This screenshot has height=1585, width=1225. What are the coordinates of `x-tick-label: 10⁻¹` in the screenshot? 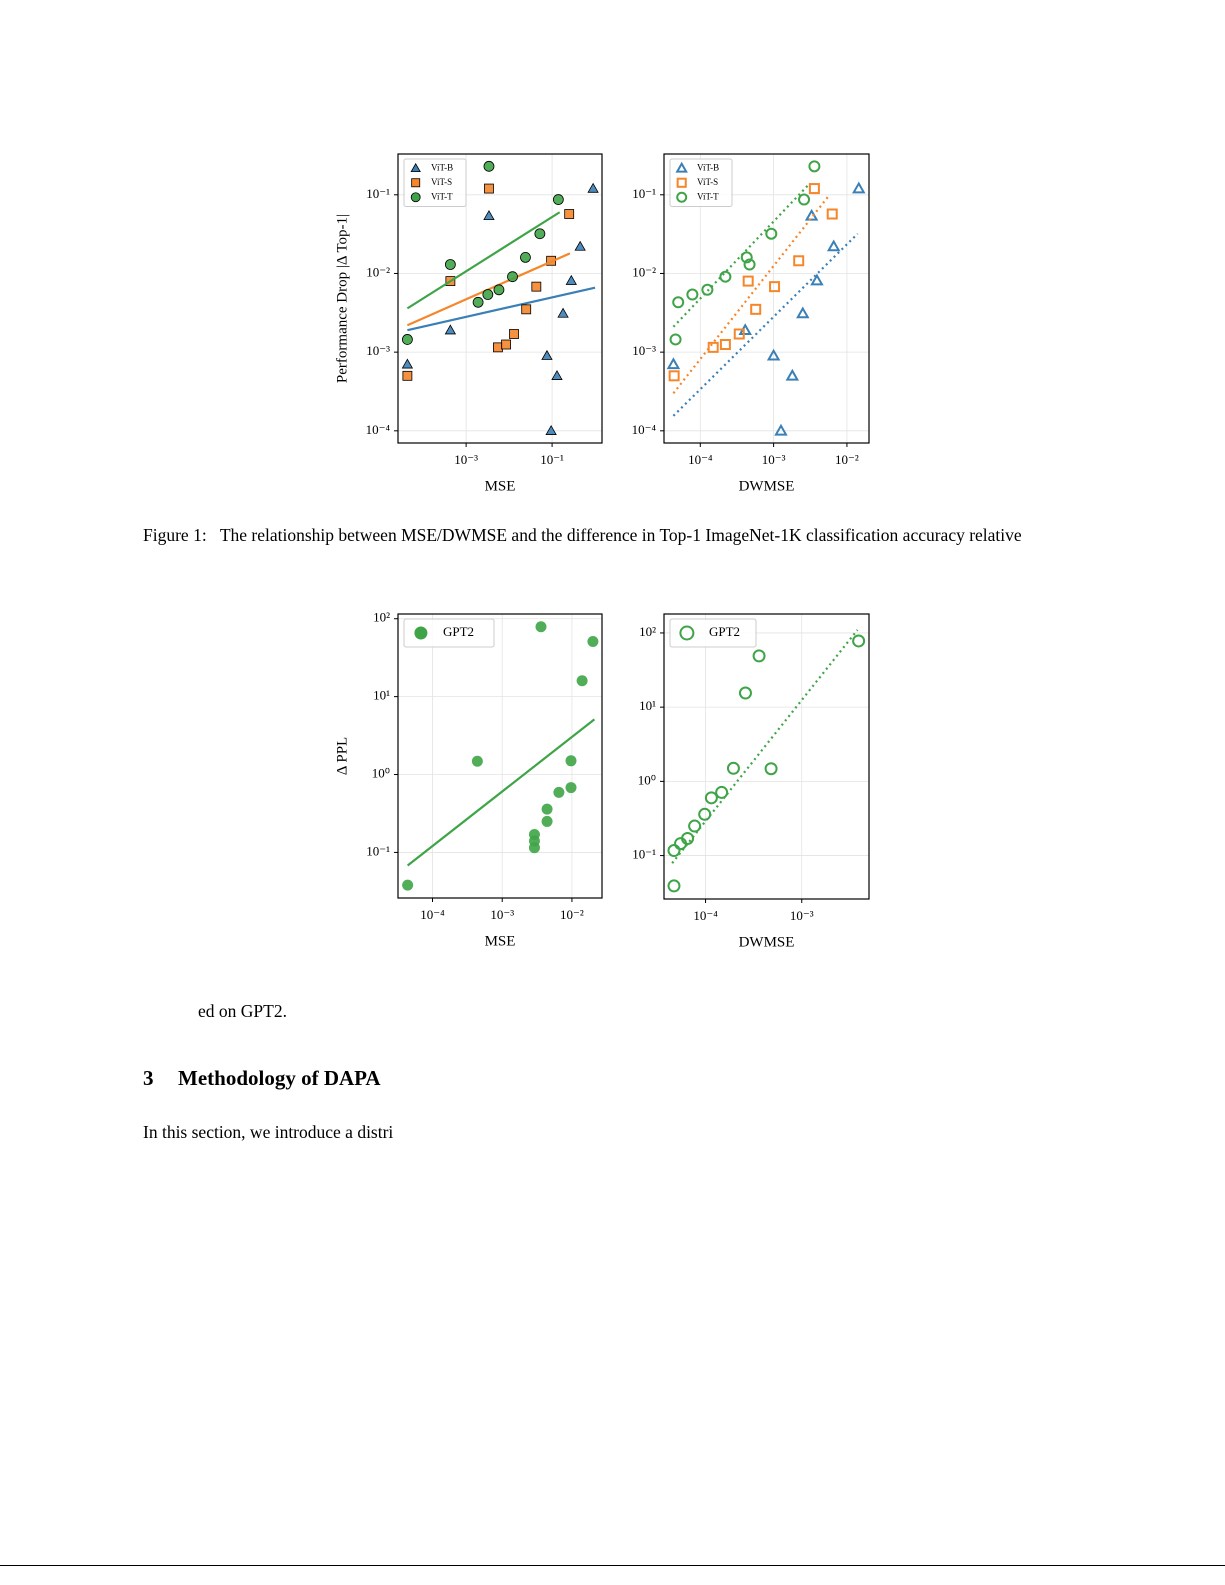 It's located at (552, 459).